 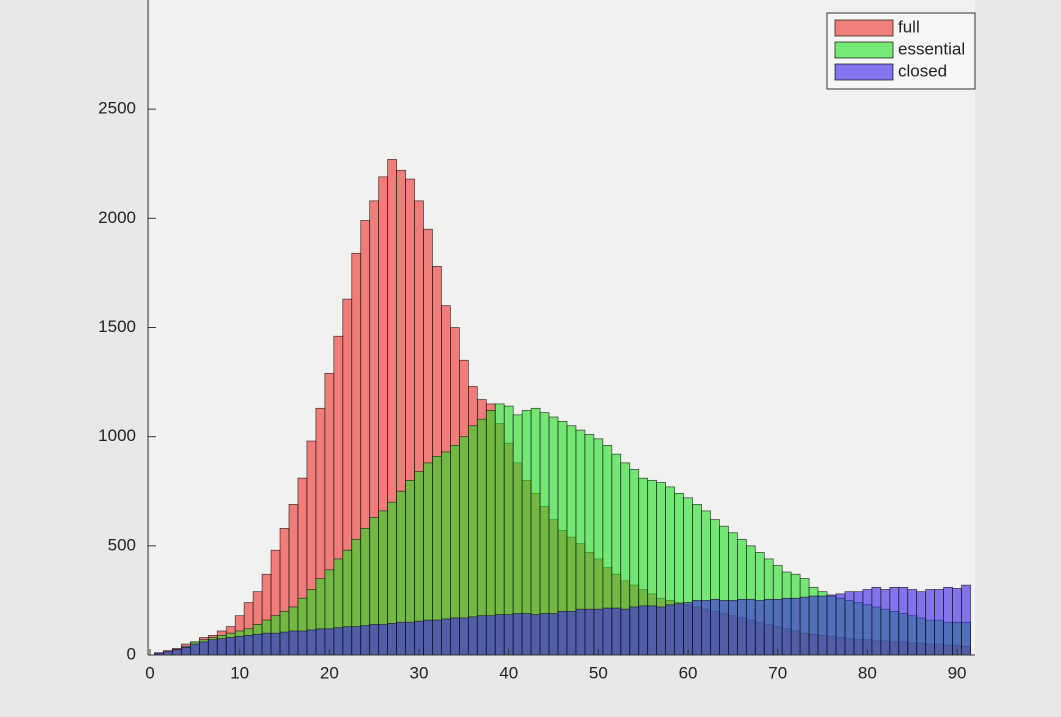 What do you see at coordinates (688, 672) in the screenshot?
I see `x-tick-label: 60` at bounding box center [688, 672].